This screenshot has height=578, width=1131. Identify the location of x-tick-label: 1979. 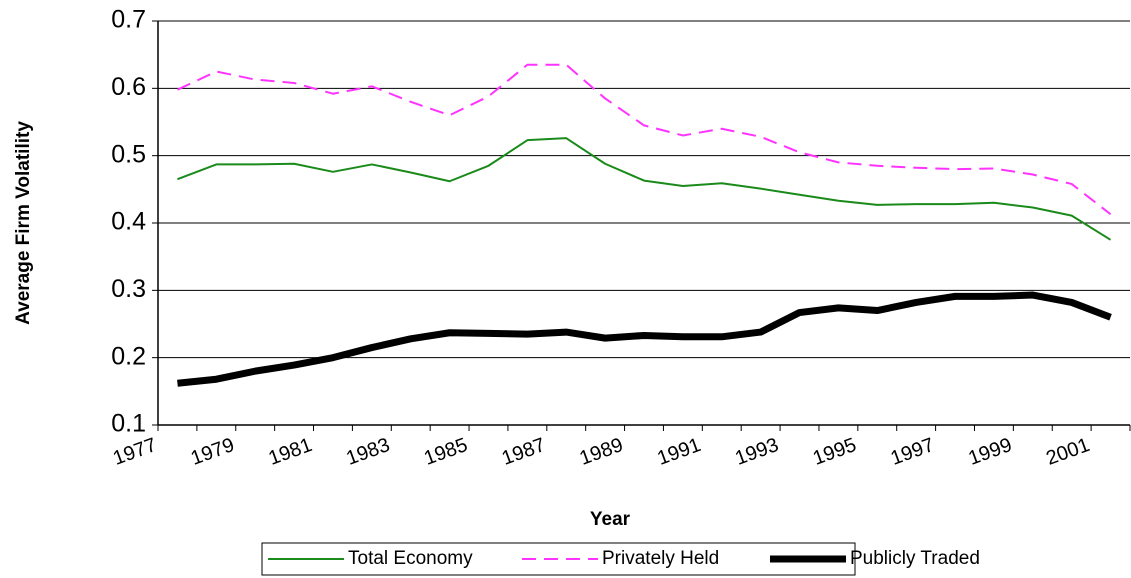
(212, 452).